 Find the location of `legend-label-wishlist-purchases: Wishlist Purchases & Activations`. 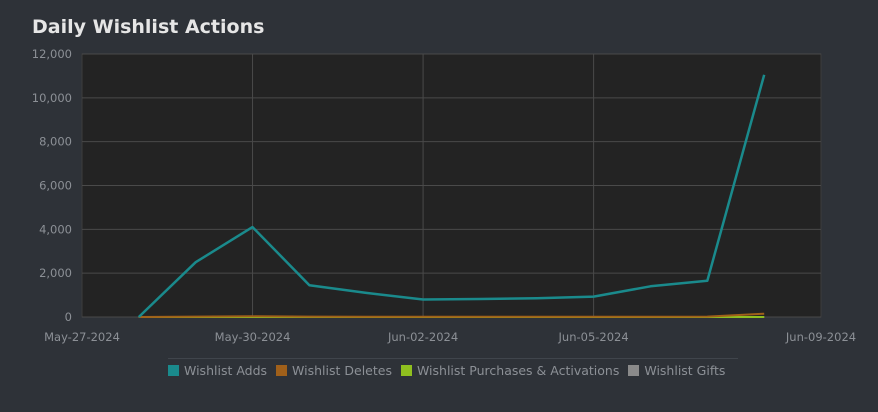

legend-label-wishlist-purchases: Wishlist Purchases & Activations is located at coordinates (518, 370).